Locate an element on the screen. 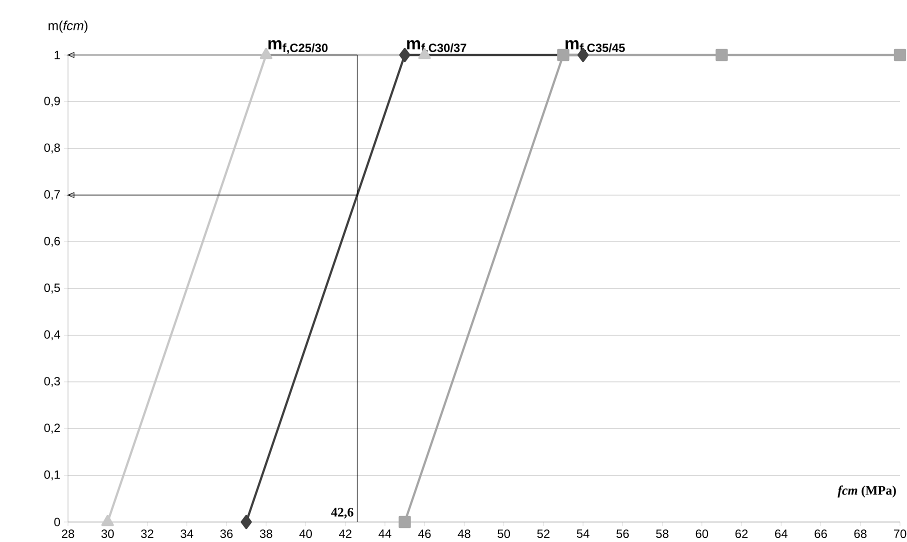  x-tick-label: 32 is located at coordinates (147, 534).